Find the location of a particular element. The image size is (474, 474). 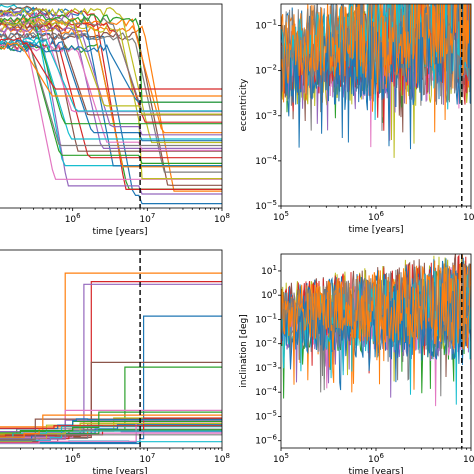

y-tick-label: 10⁻⁶ is located at coordinates (266, 440).